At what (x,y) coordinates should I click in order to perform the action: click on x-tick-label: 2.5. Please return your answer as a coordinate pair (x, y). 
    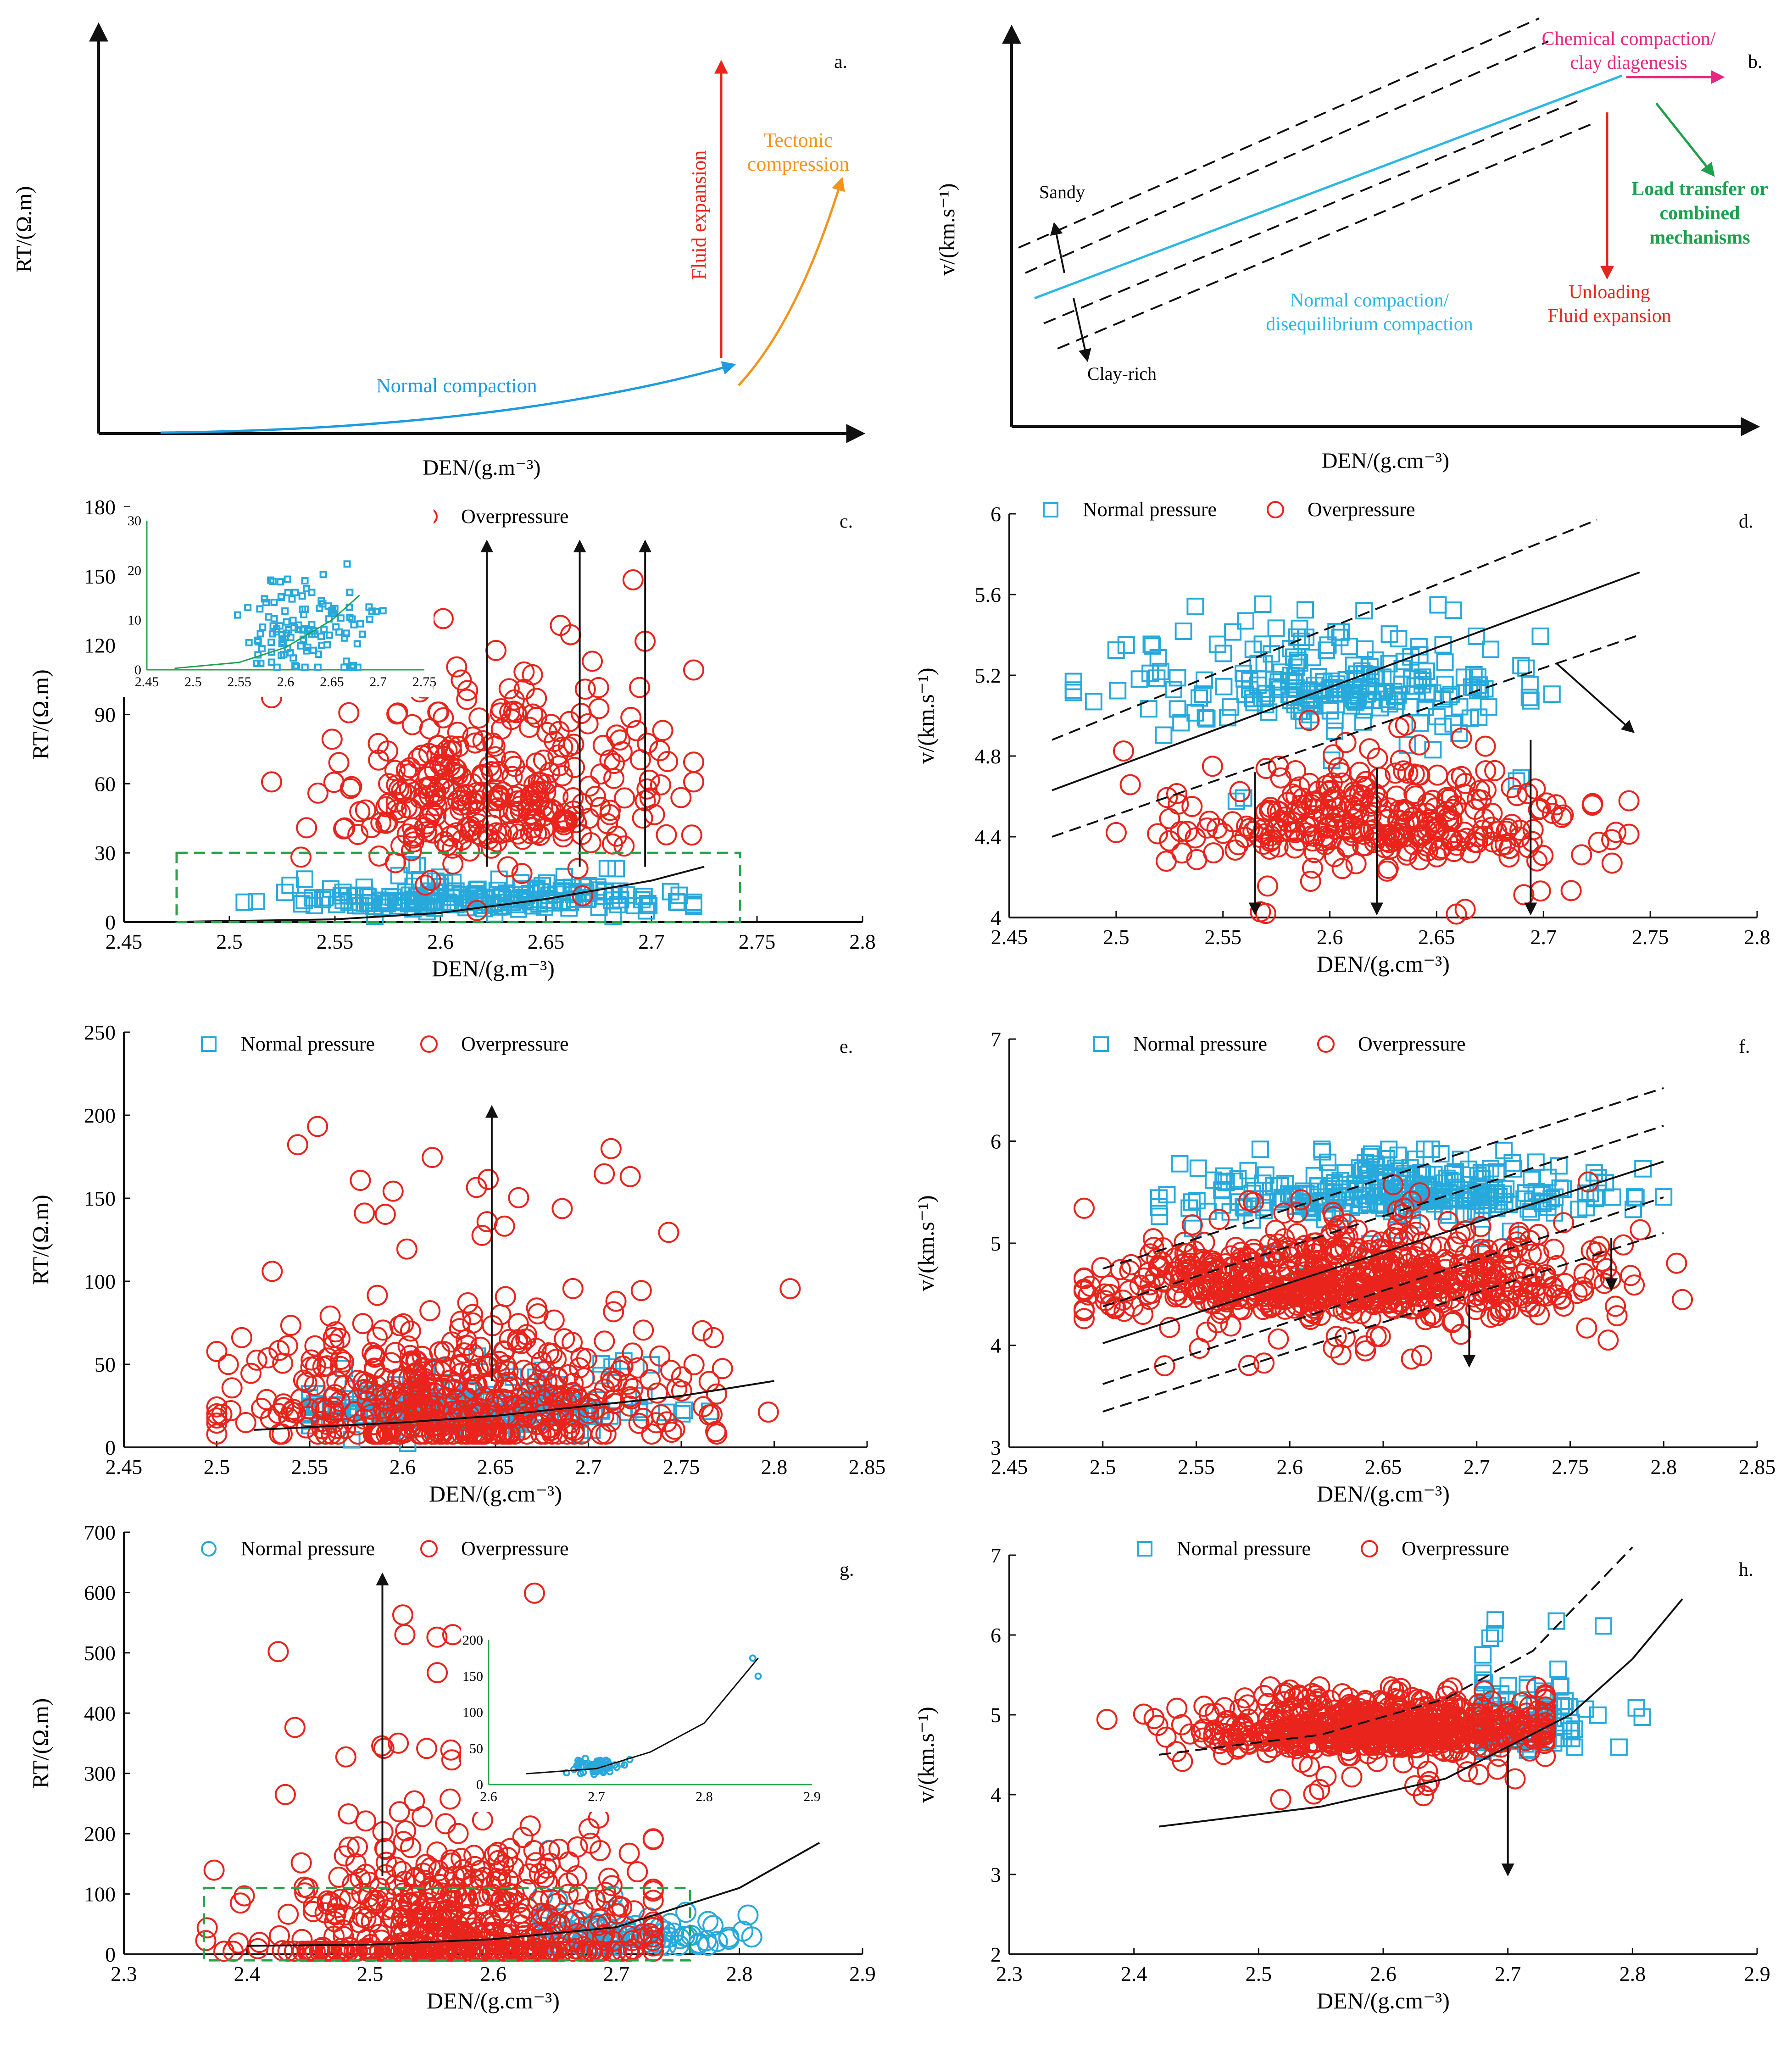
    Looking at the image, I should click on (1259, 1973).